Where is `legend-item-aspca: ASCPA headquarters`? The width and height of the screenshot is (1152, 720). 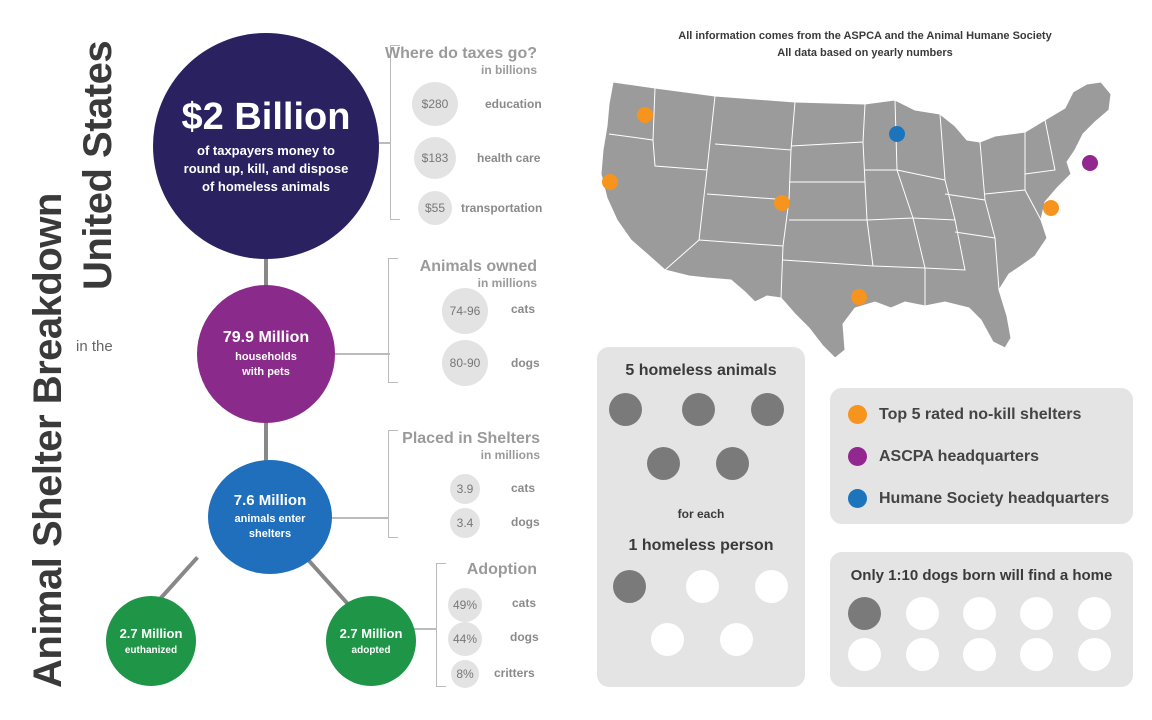 legend-item-aspca: ASCPA headquarters is located at coordinates (943, 456).